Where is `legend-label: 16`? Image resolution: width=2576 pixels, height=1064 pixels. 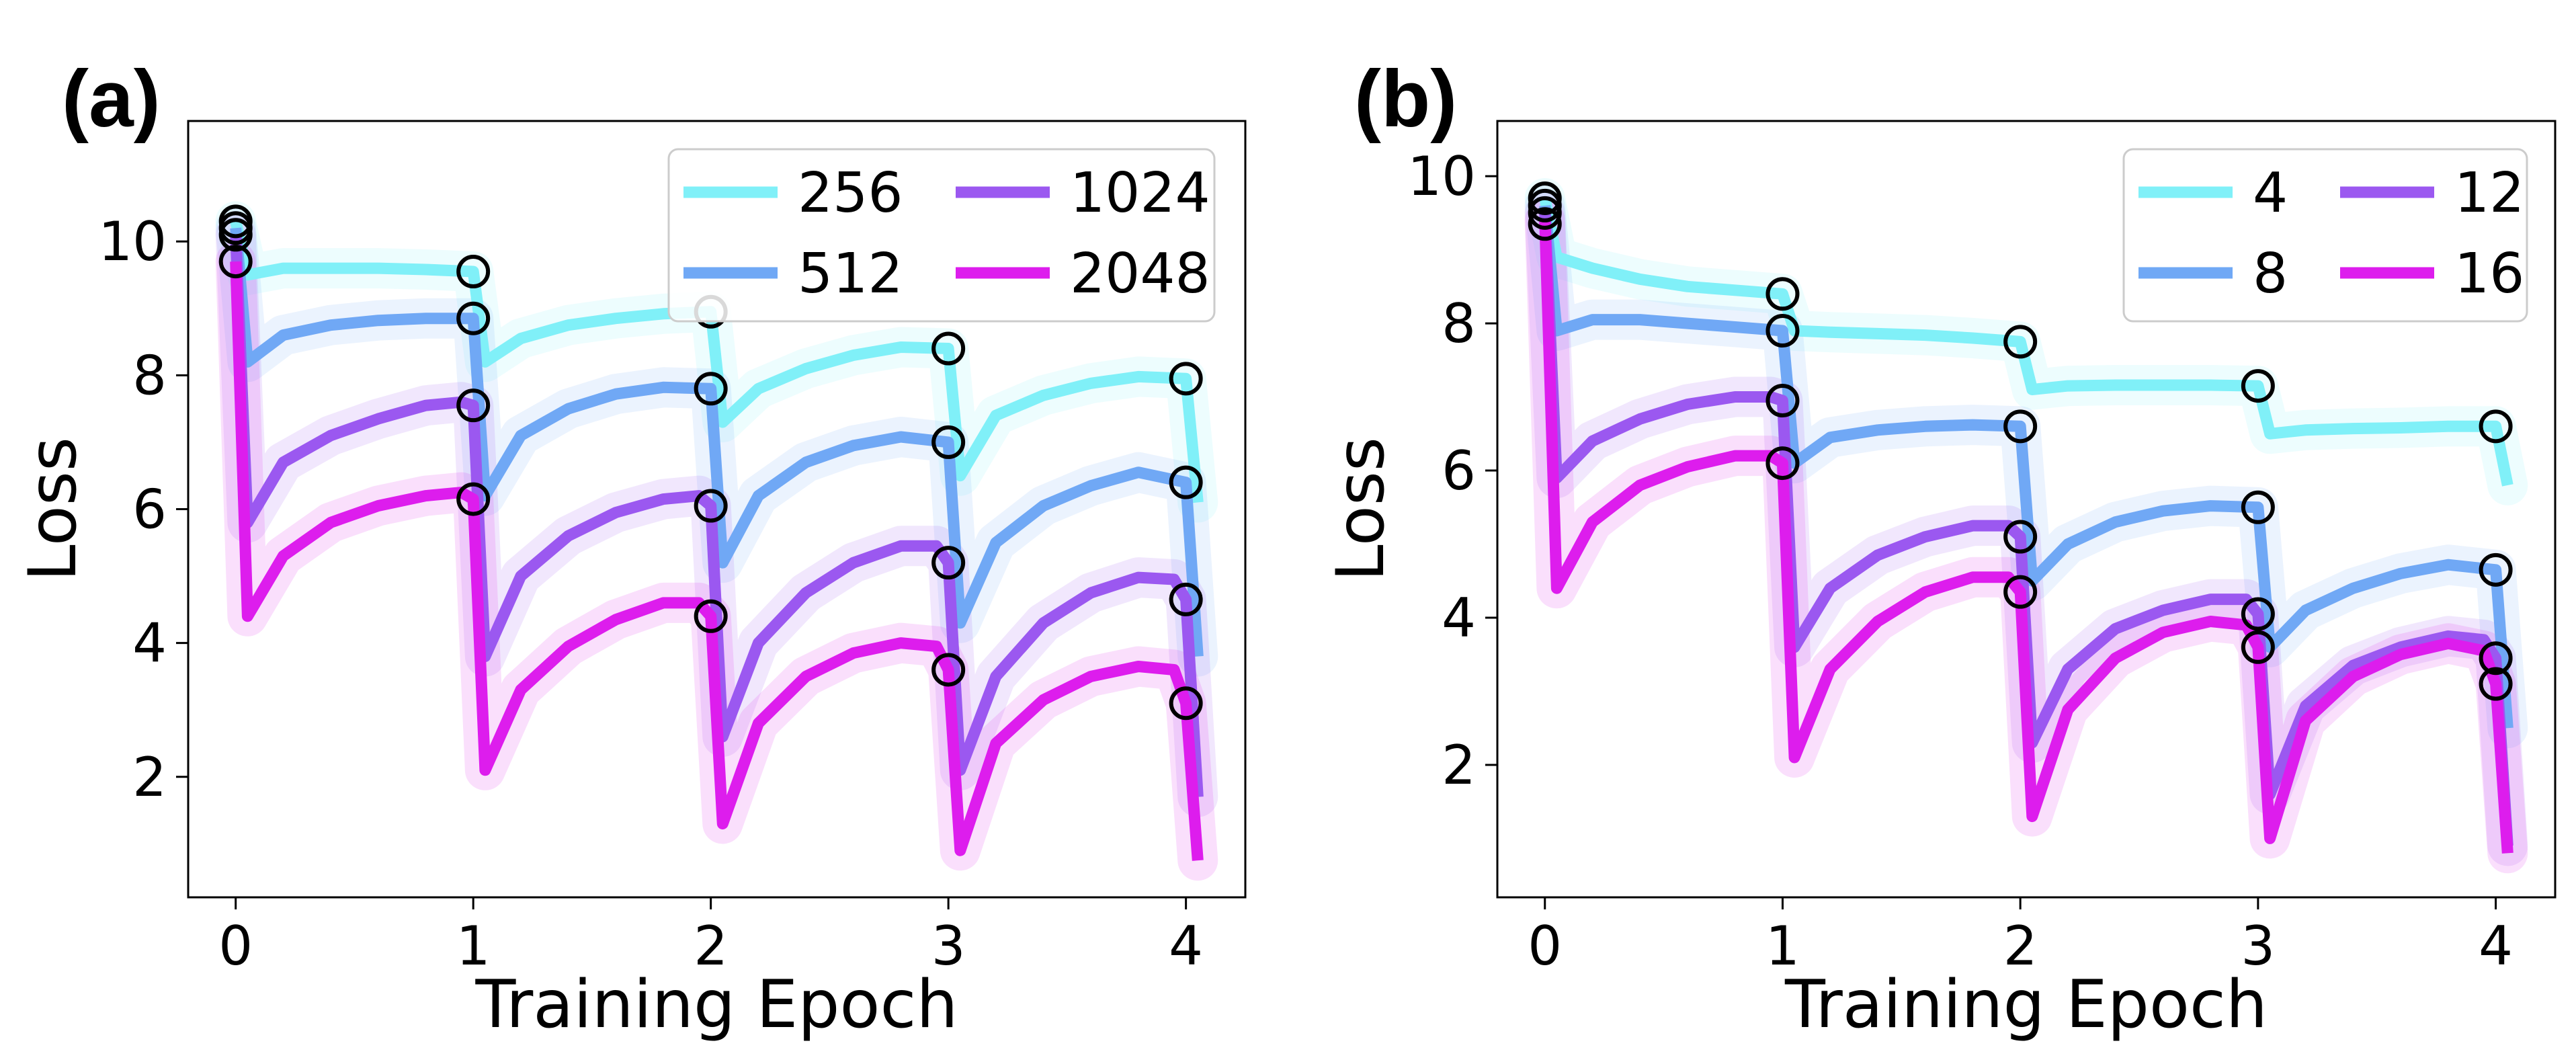 legend-label: 16 is located at coordinates (2489, 274).